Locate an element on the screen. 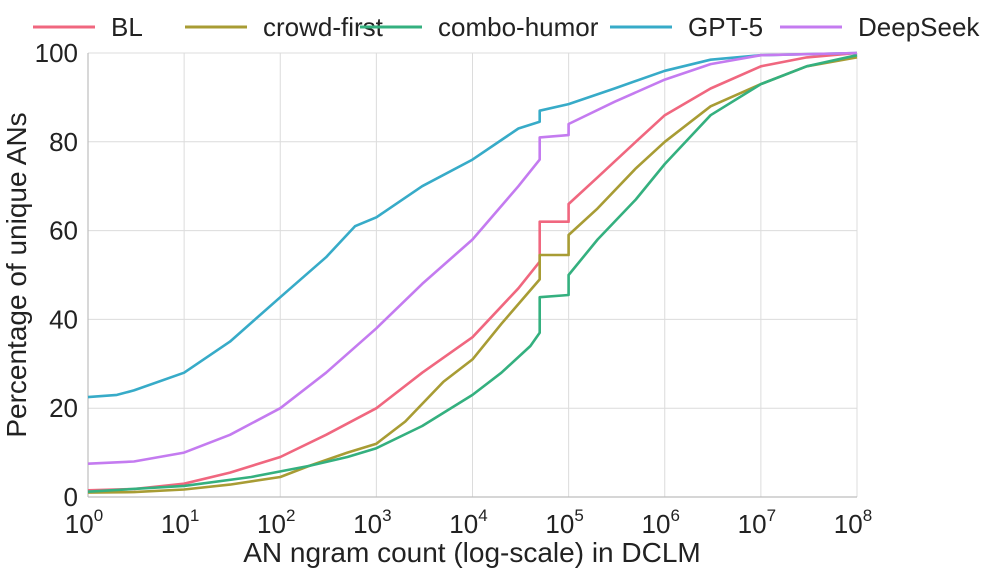 The image size is (996, 574). y-tick-label: 80 is located at coordinates (63, 142).